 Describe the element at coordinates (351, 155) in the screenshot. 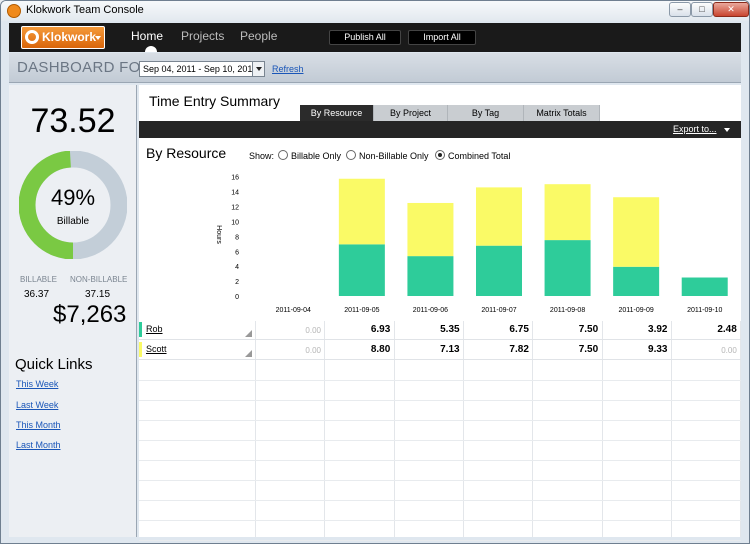

I see `radio-nonbillable-only` at that location.